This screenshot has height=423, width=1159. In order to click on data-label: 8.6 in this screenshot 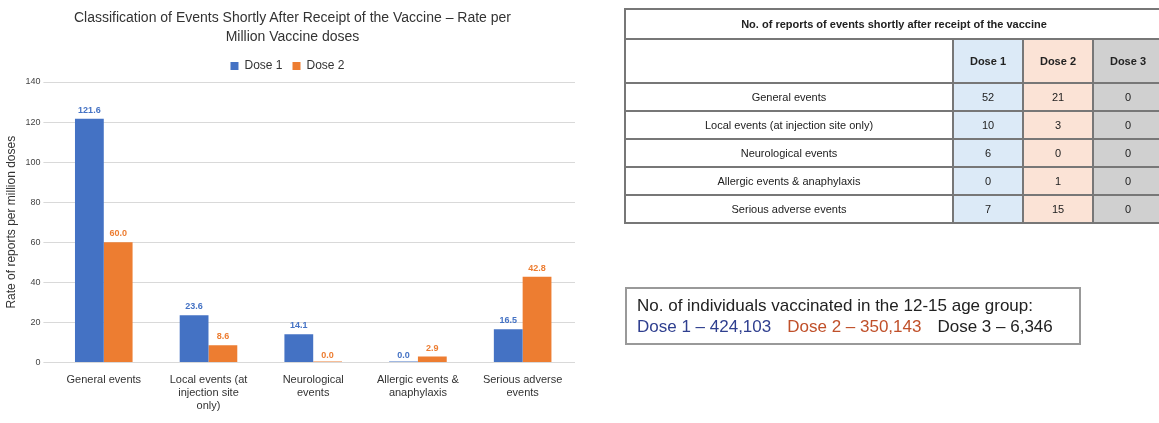, I will do `click(223, 336)`.